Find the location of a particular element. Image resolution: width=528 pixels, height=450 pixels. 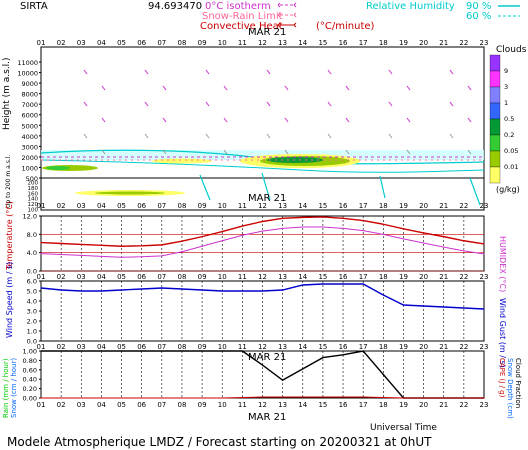

humidity-band is located at coordinates (262, 155).